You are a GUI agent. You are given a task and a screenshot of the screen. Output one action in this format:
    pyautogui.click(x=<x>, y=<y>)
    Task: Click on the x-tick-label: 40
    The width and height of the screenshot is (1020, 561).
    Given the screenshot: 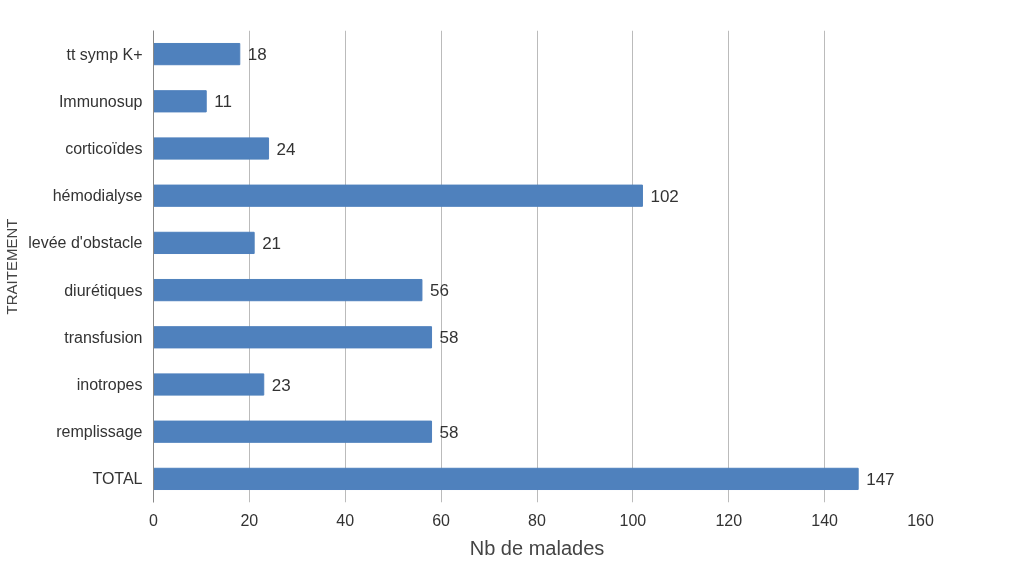 What is the action you would take?
    pyautogui.click(x=345, y=520)
    